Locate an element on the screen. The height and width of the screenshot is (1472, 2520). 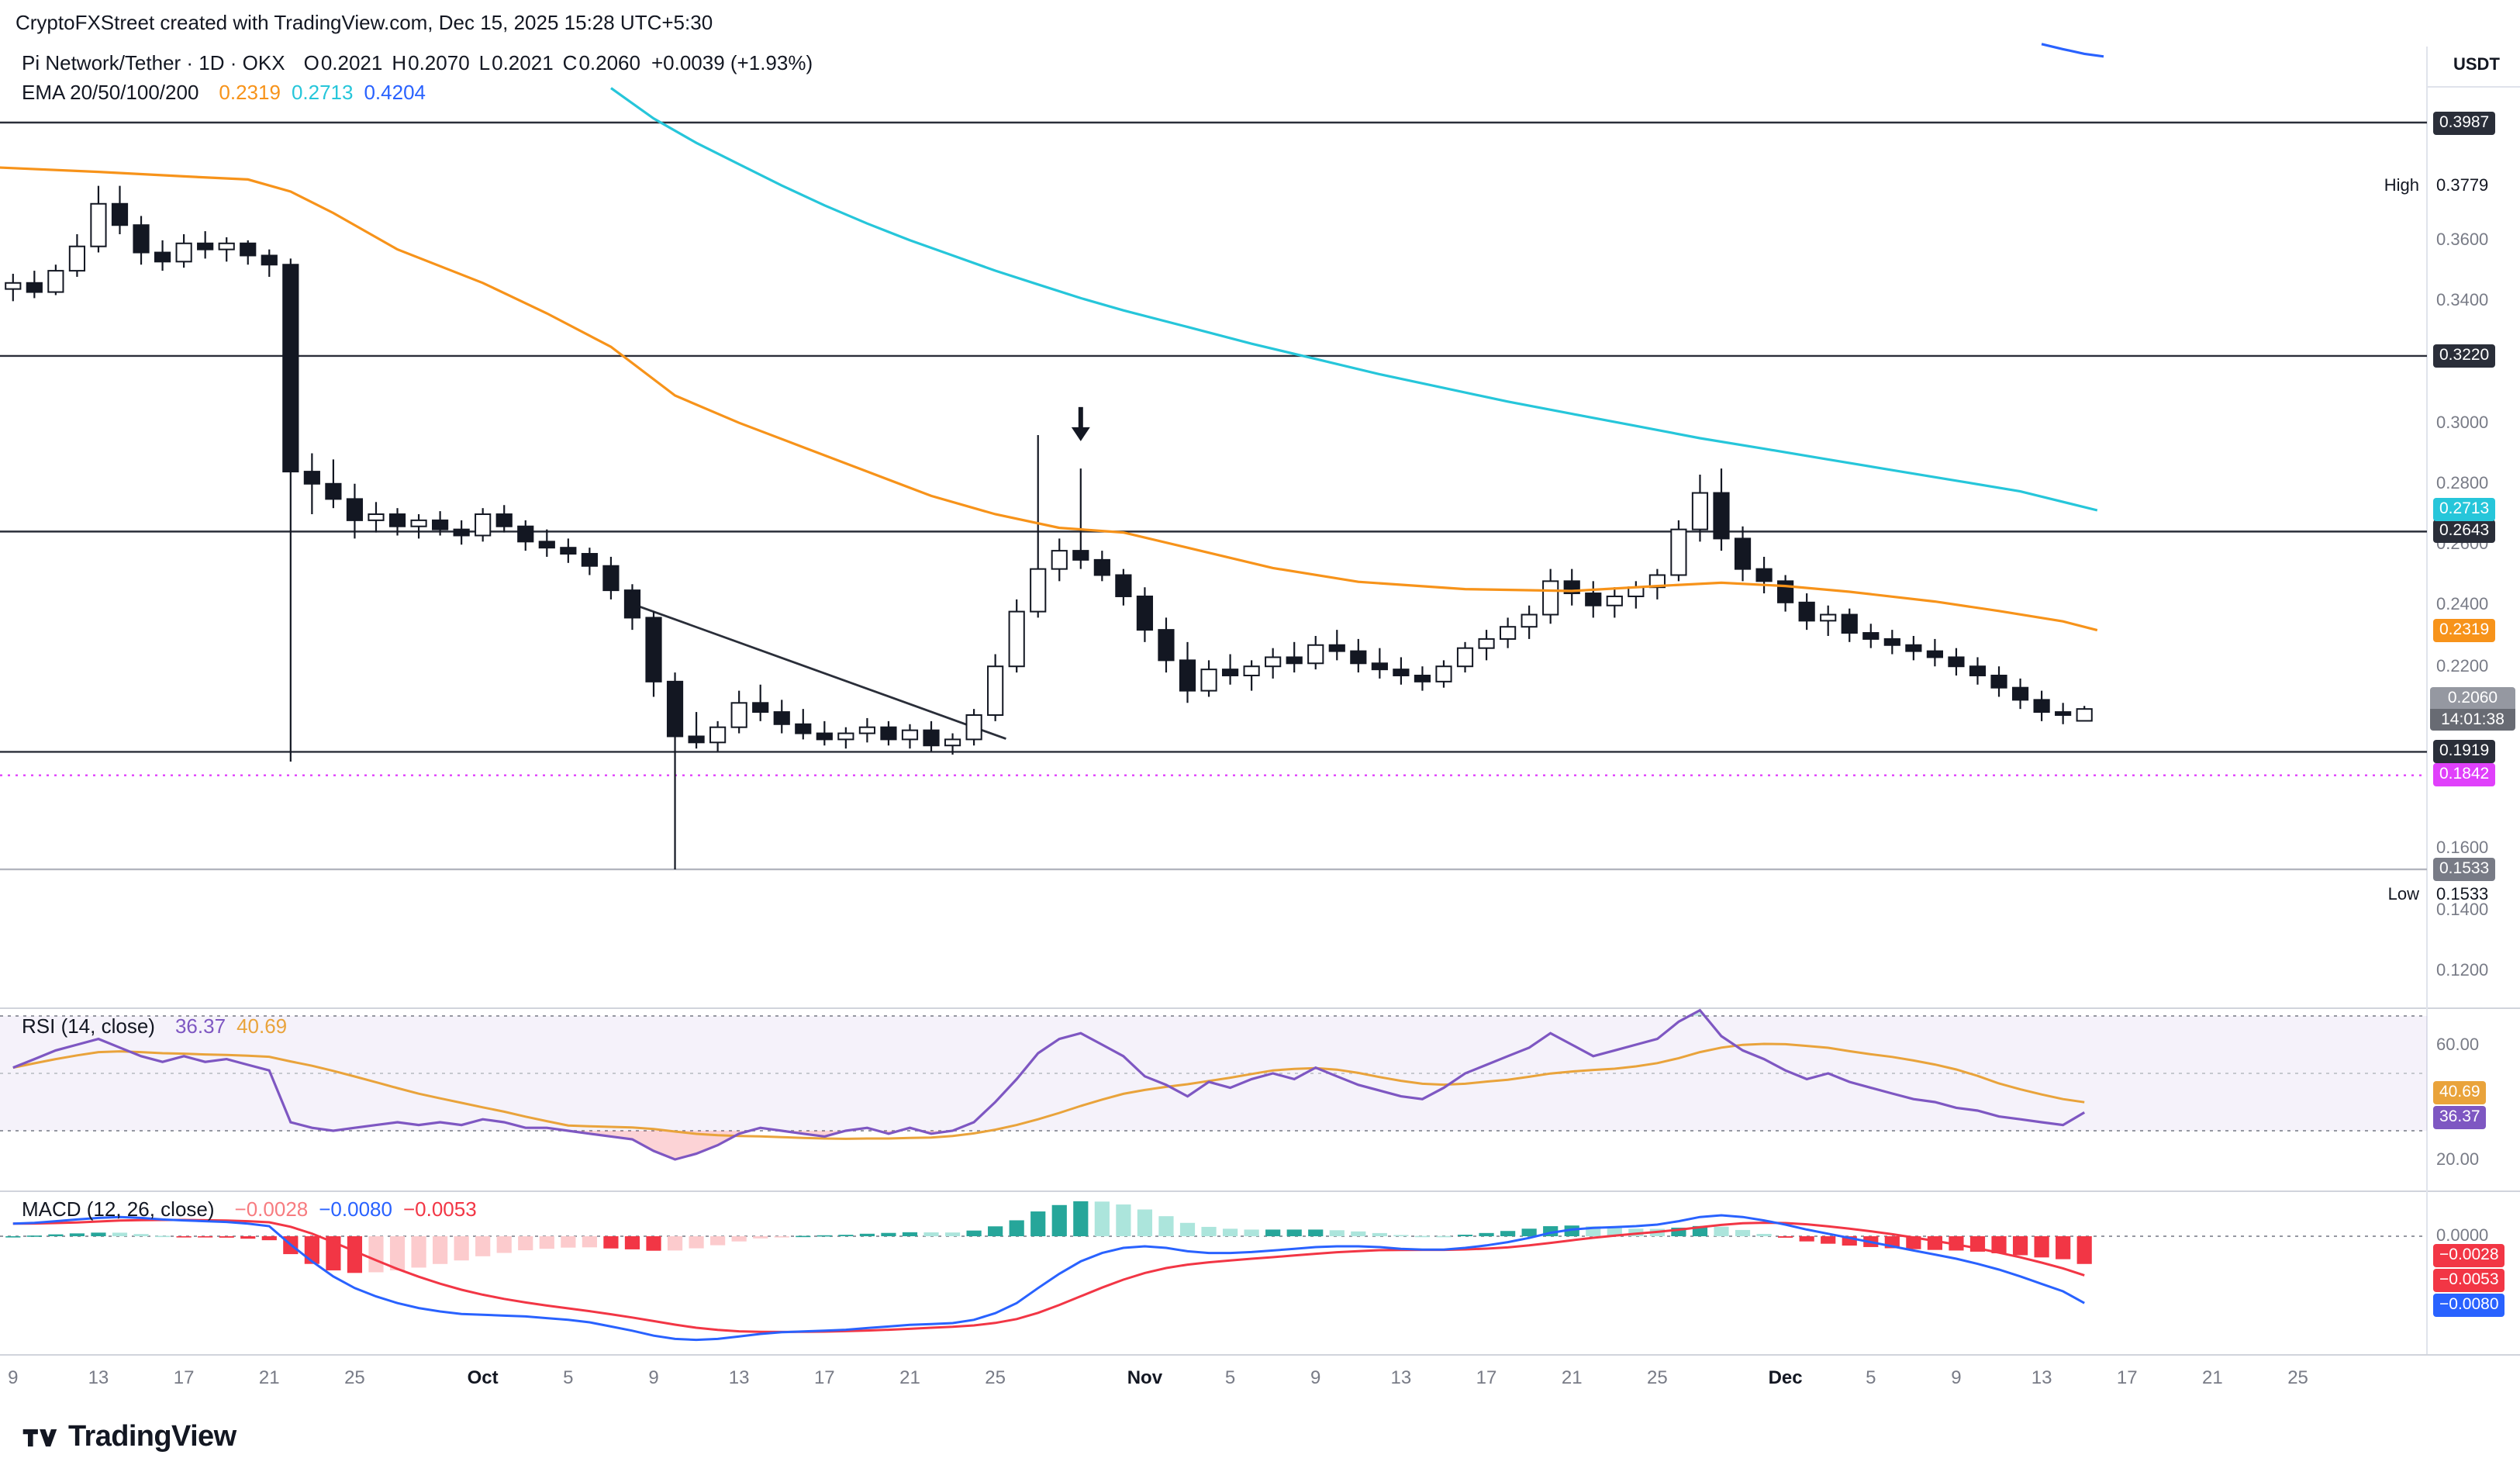
time-axis is located at coordinates (1260, 1379).